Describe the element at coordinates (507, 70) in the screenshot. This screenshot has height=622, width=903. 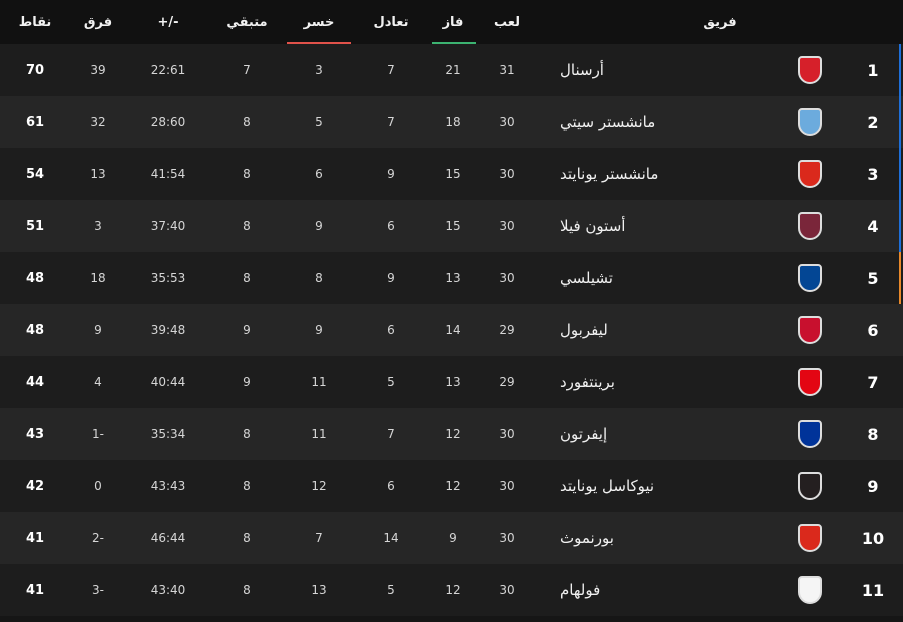
I see `stat: 31` at that location.